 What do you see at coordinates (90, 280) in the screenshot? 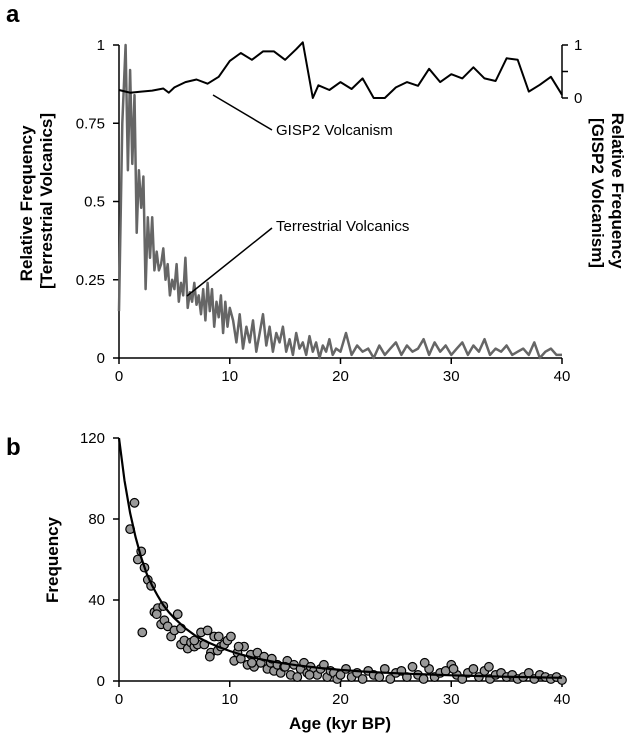
I see `panel-a-y-tick-label: 0.25` at bounding box center [90, 280].